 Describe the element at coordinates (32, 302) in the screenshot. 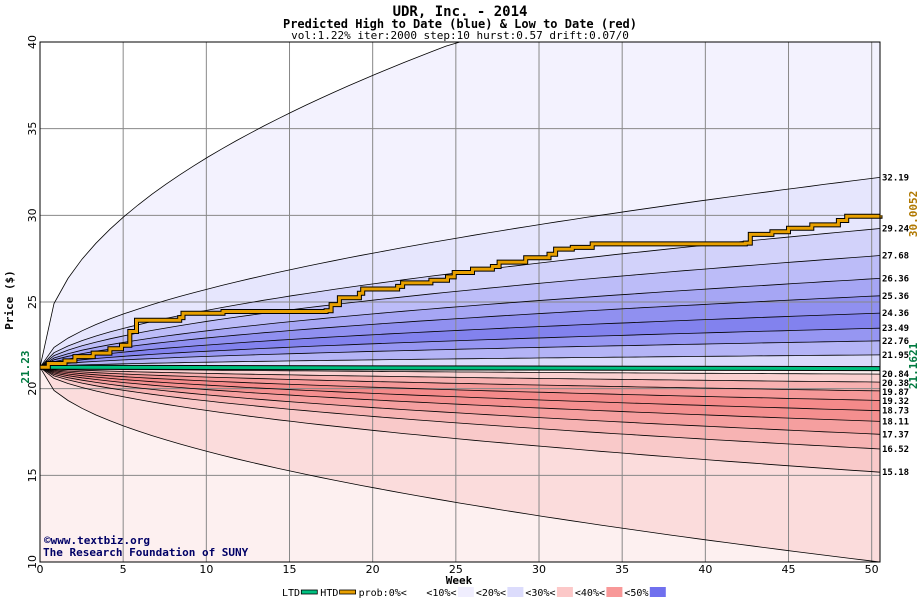

I see `y-tick-label-25: 25` at that location.